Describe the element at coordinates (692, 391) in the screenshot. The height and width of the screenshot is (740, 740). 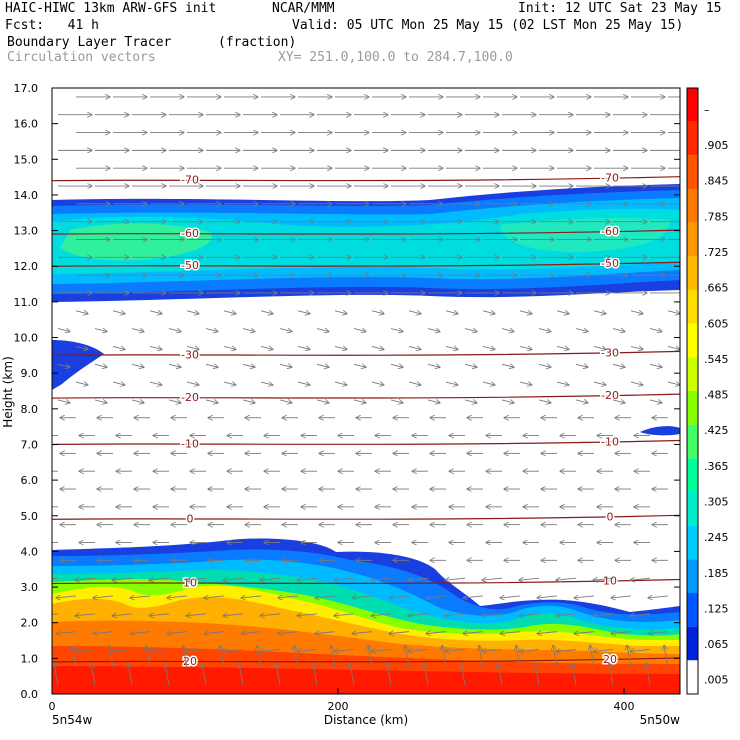
I see `colorbar-frame` at that location.